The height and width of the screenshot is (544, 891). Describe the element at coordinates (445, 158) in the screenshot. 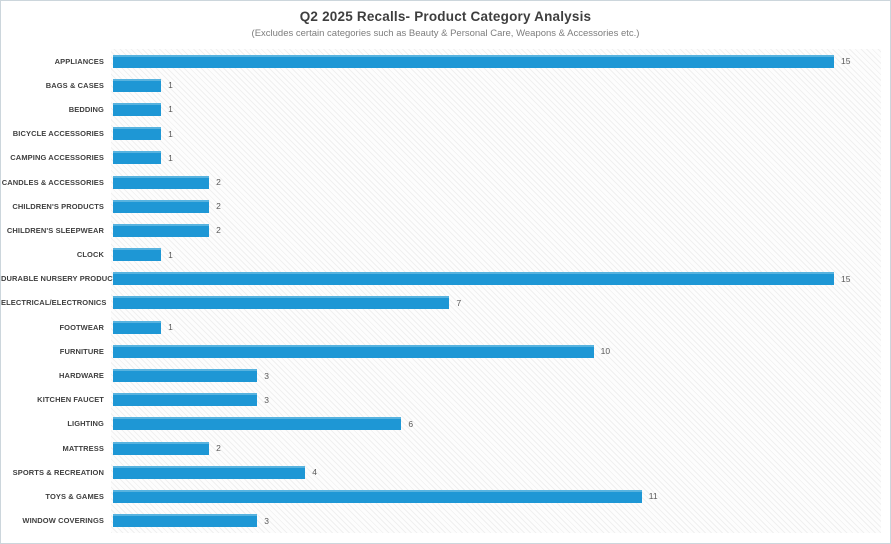

I see `chart-row: CAMPING ACCESSORIES 1` at that location.